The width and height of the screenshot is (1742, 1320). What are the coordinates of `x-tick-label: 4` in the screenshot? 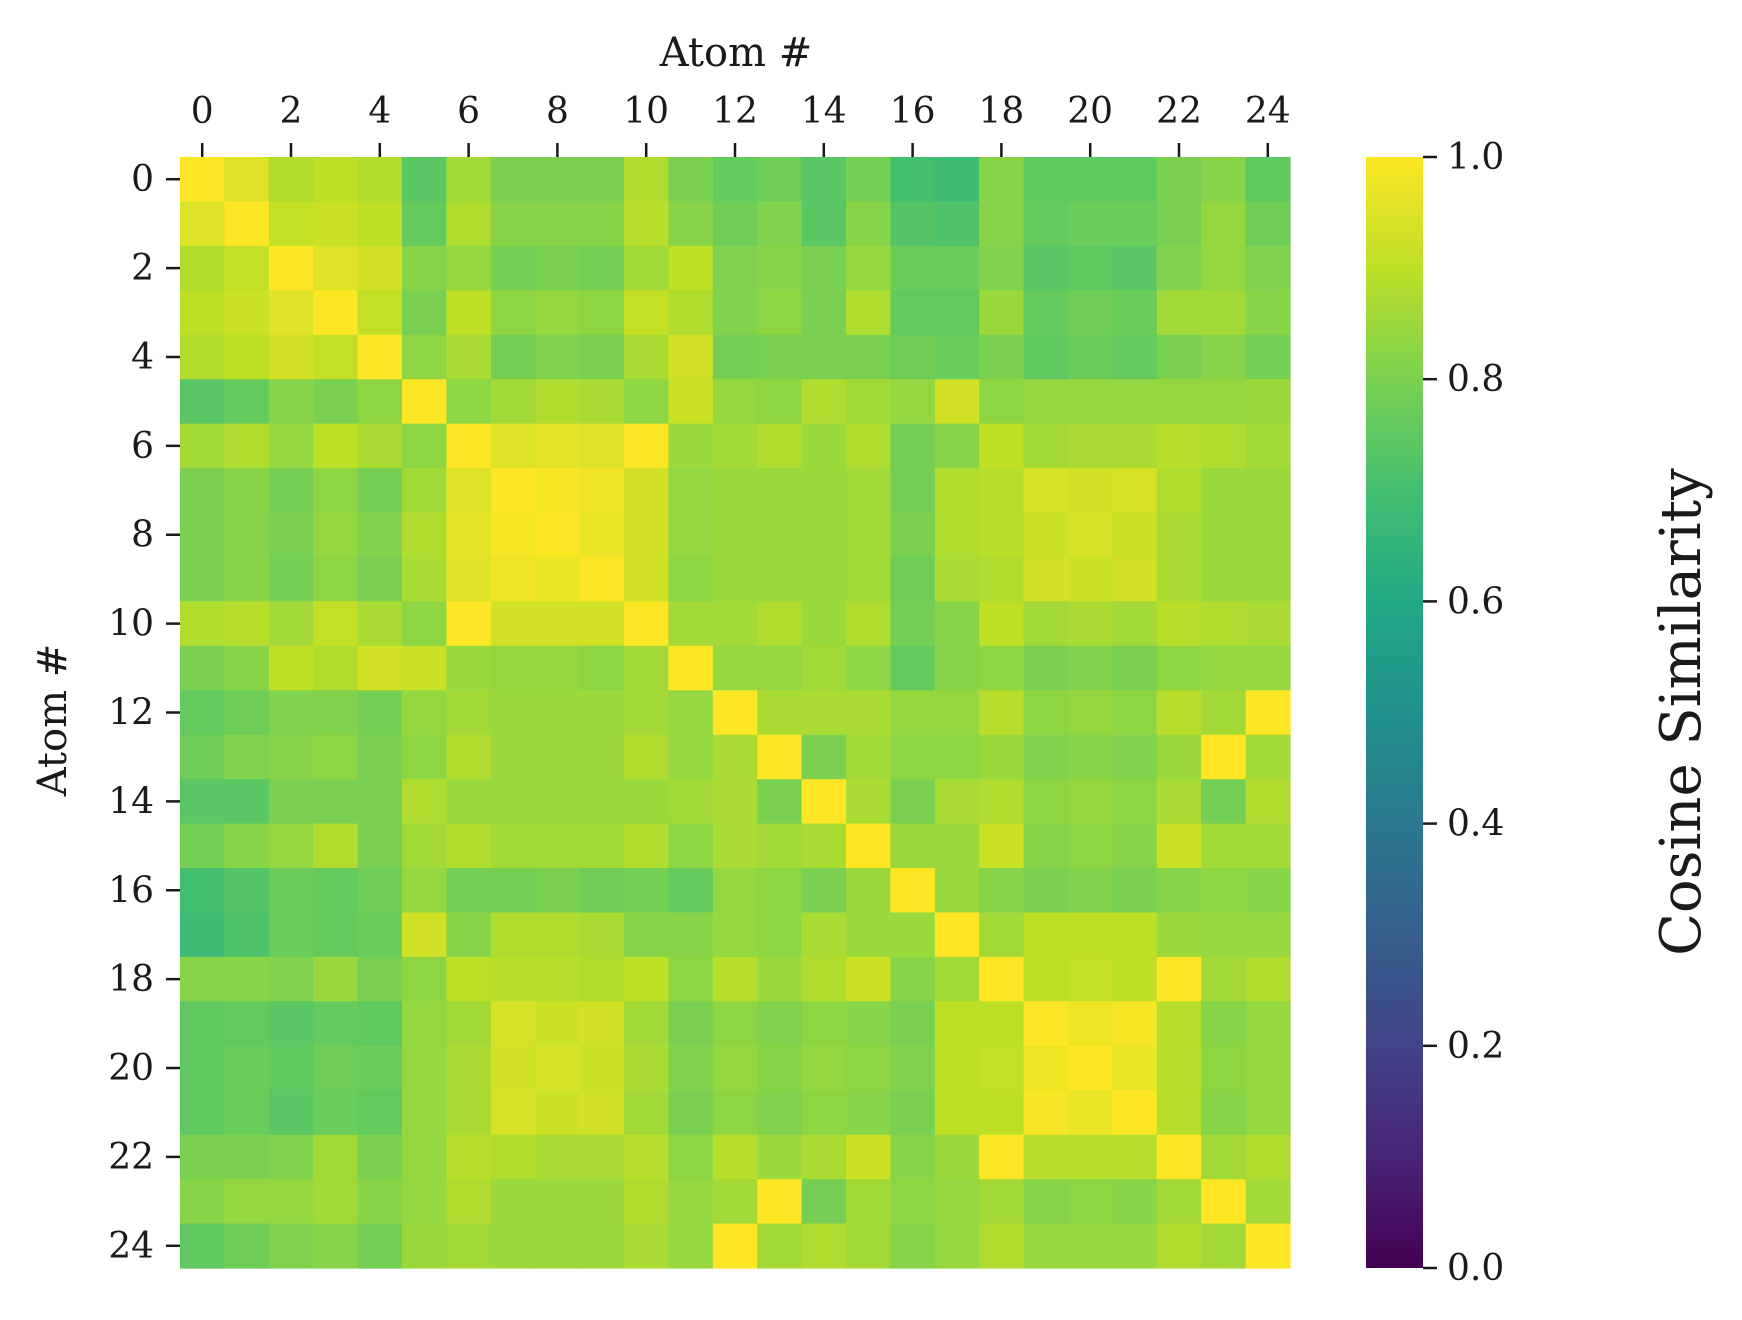 It's located at (379, 111).